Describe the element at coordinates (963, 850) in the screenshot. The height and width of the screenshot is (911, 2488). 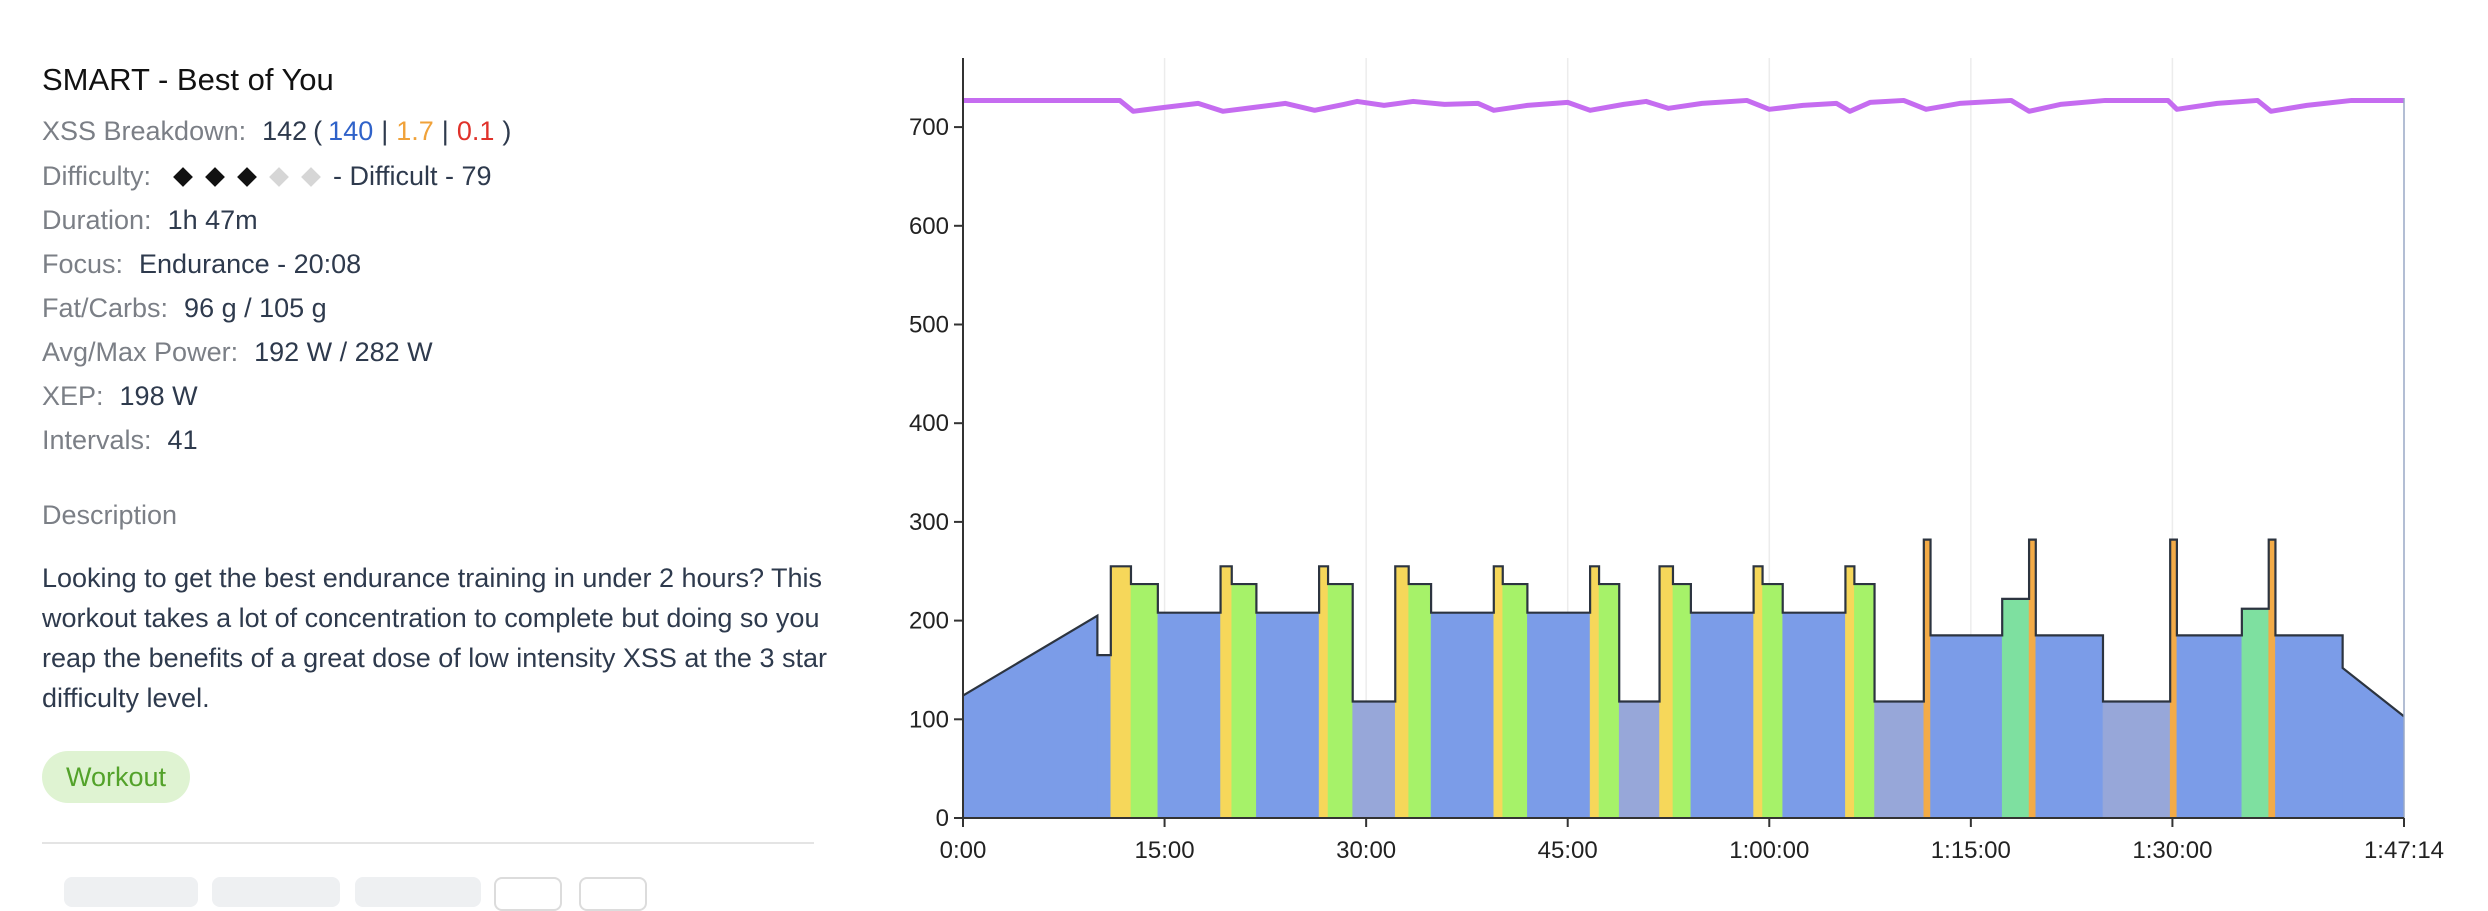
I see `x-tick-label: 0:00` at that location.